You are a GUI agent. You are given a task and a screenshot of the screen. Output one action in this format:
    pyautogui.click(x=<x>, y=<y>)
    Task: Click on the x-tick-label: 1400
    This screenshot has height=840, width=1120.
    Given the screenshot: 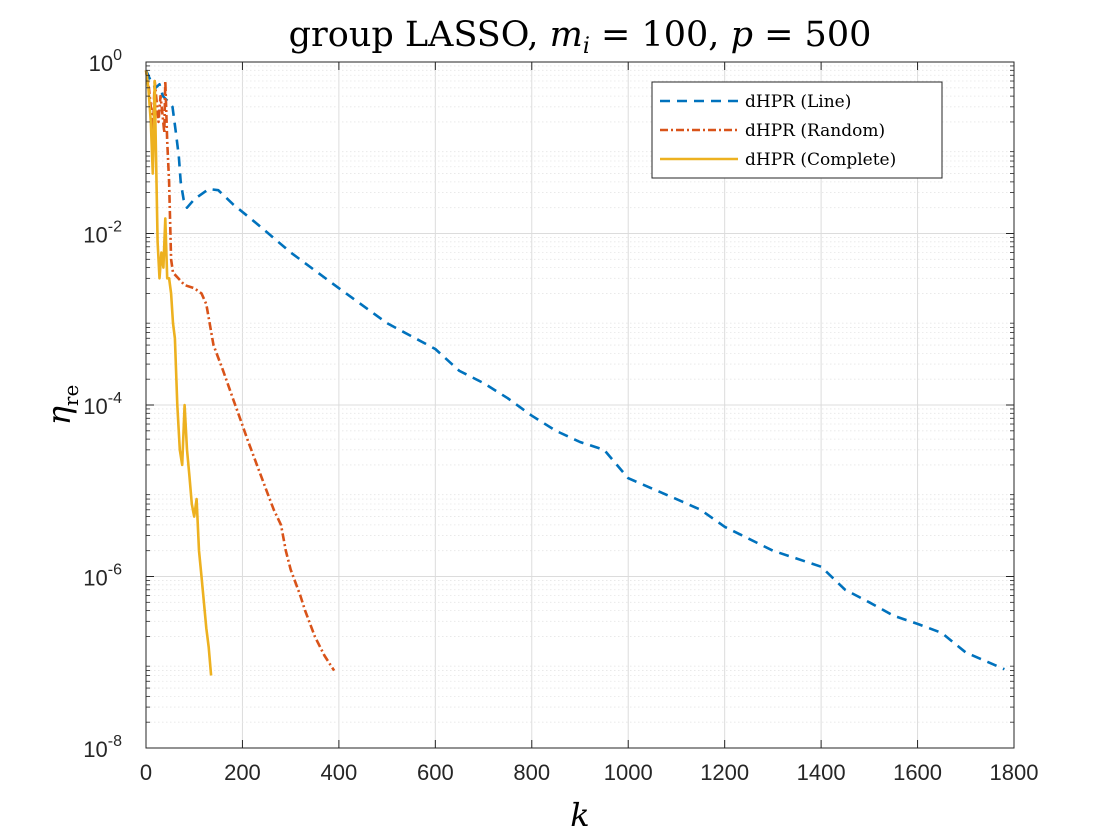 What is the action you would take?
    pyautogui.click(x=821, y=772)
    